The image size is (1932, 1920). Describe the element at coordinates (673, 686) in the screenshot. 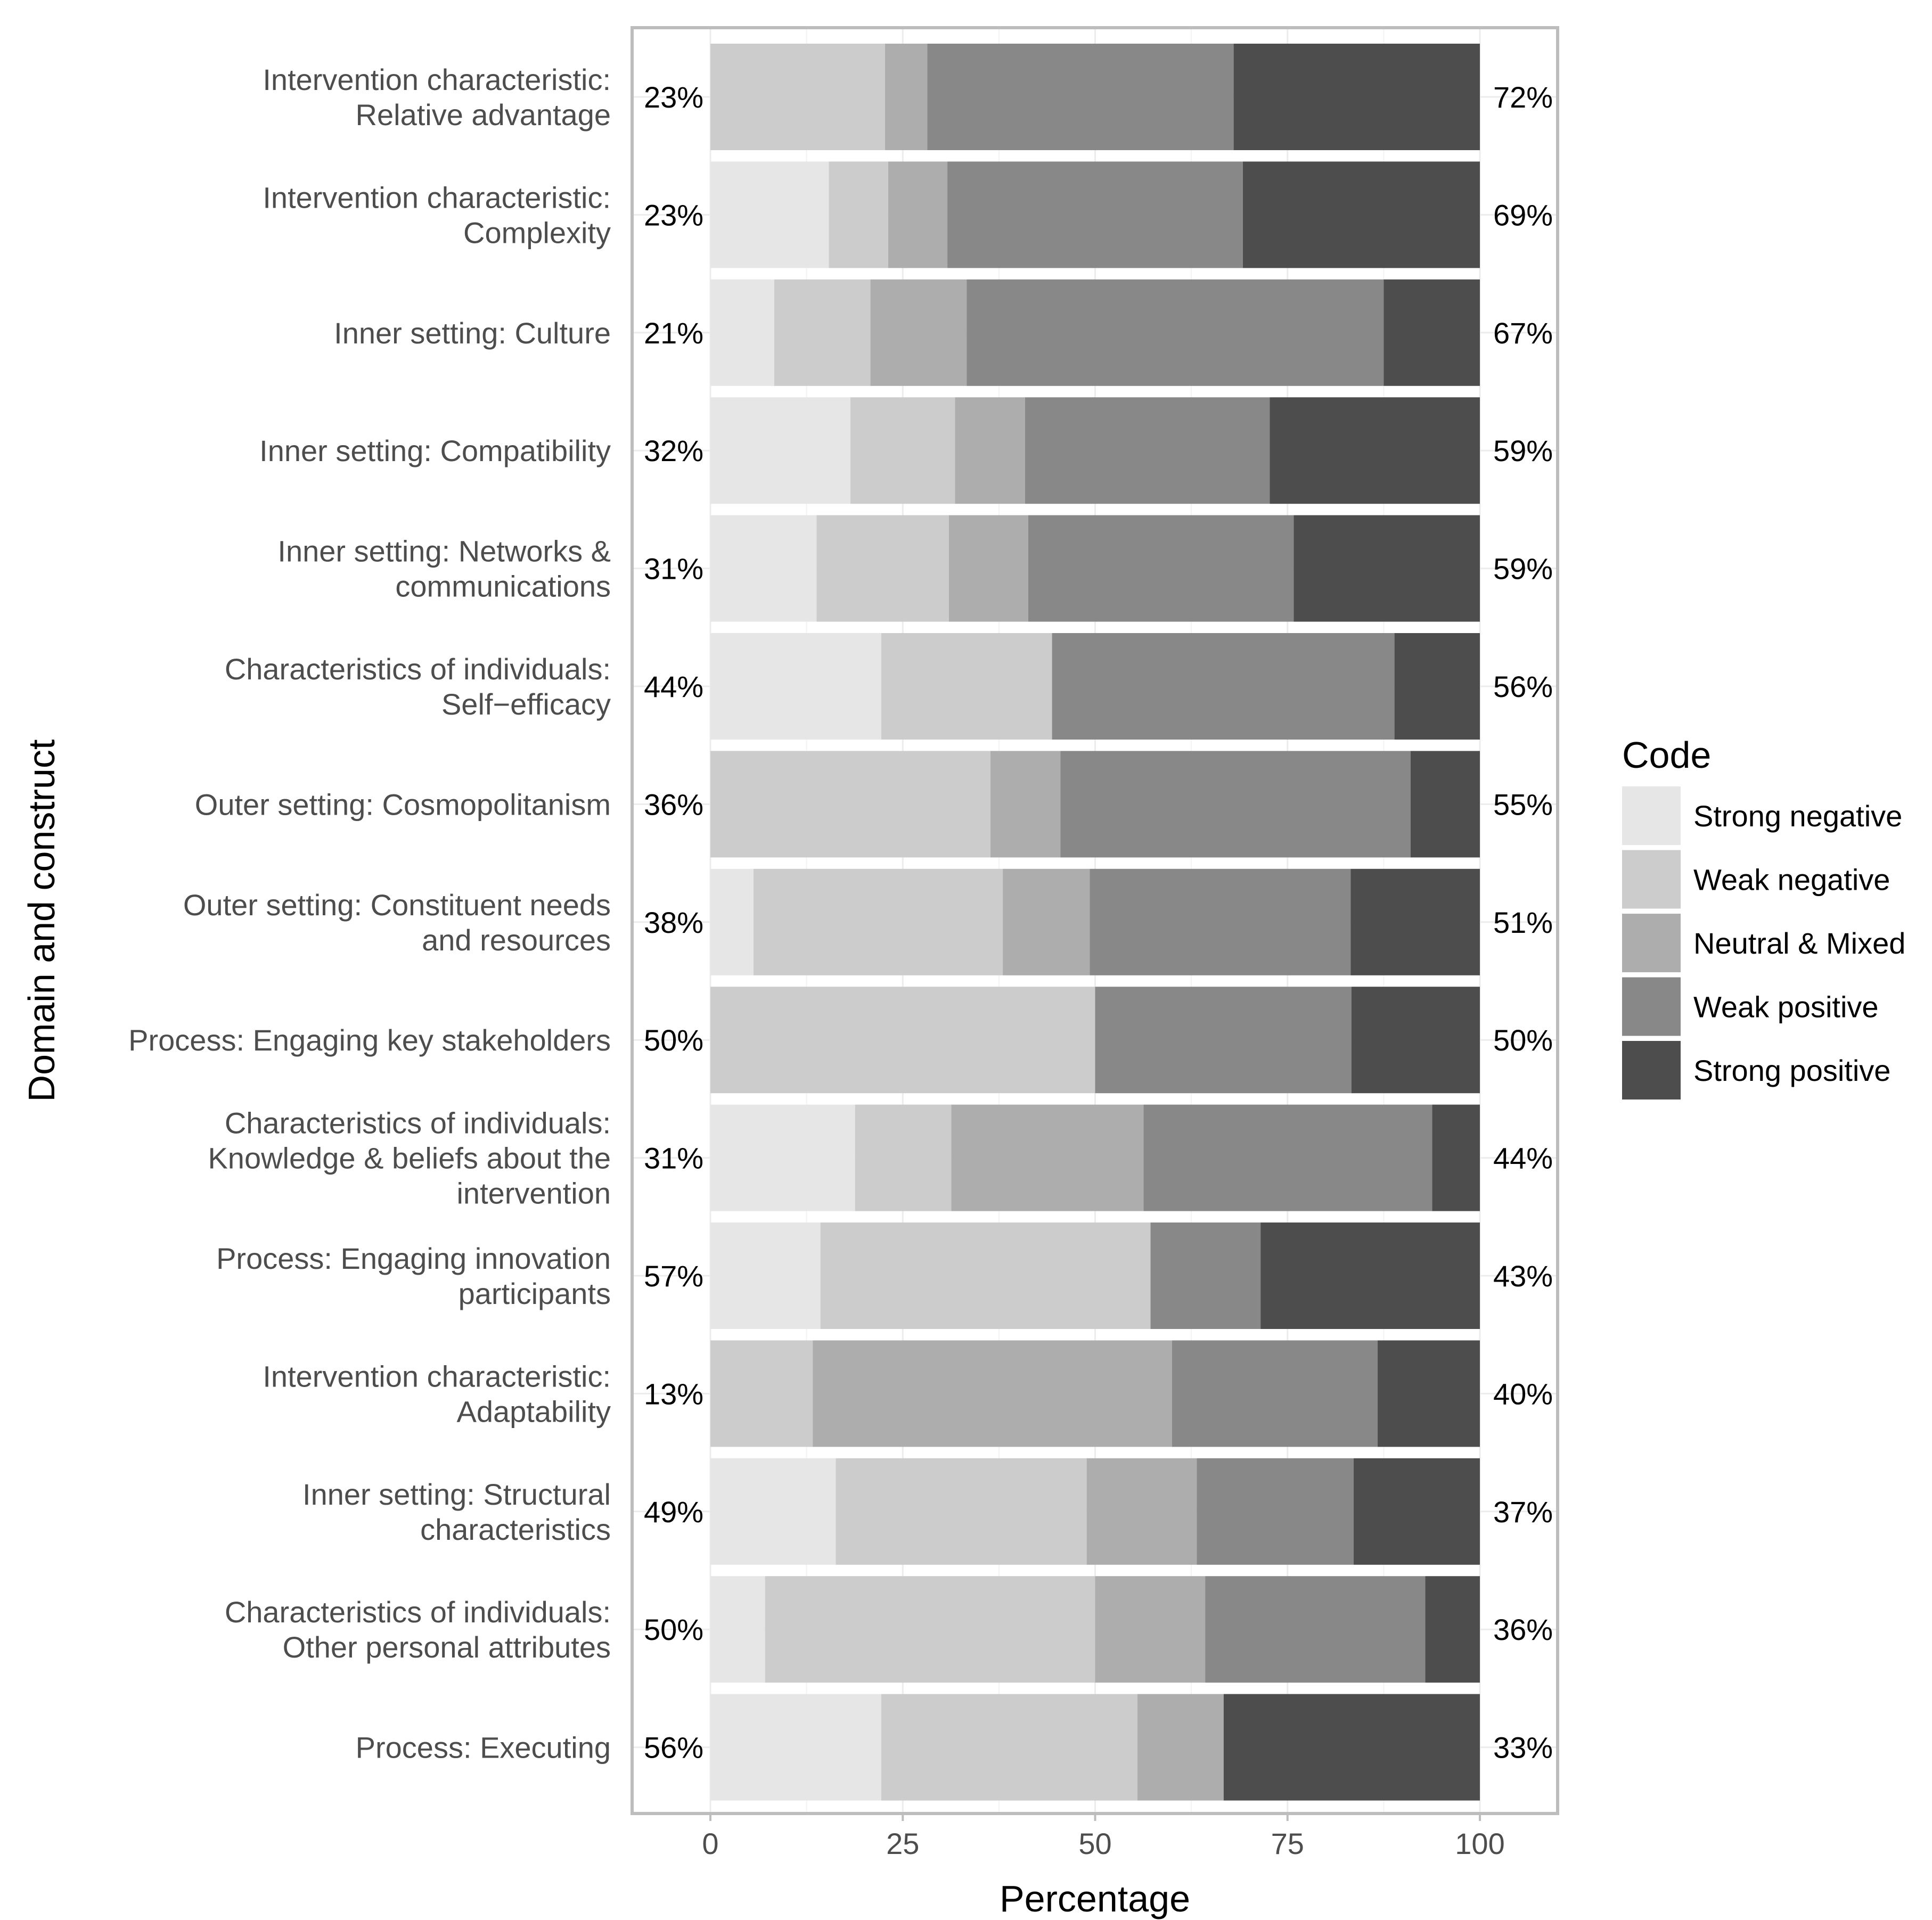

I see `negative-percent-label: 44%` at that location.